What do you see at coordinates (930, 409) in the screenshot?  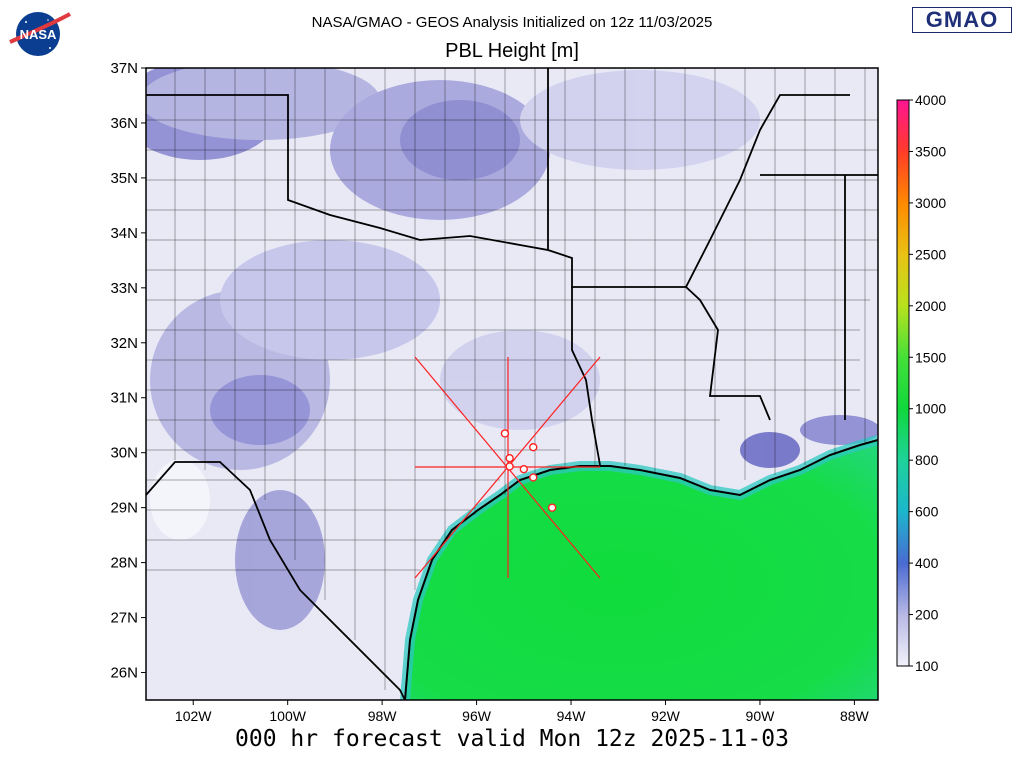 I see `colorbar-label: 1000` at bounding box center [930, 409].